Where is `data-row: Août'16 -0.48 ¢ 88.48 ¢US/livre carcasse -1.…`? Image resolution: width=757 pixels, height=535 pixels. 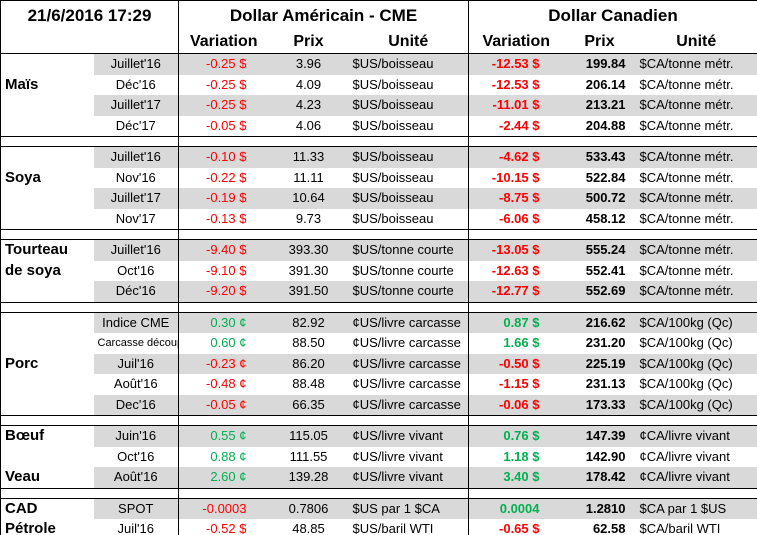
data-row: Août'16 -0.48 ¢ 88.48 ¢US/livre carcasse -1.… is located at coordinates (378, 384).